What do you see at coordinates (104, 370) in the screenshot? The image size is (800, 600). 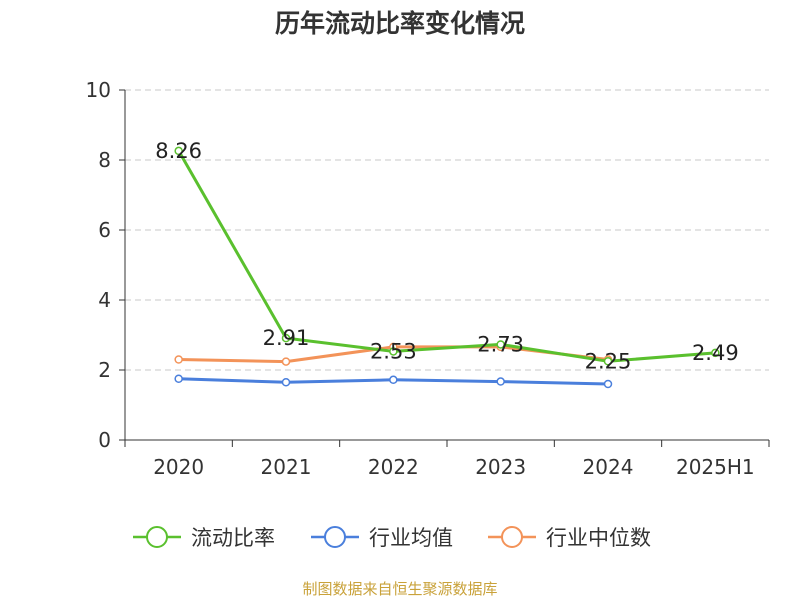 I see `y-tick-label: 2` at bounding box center [104, 370].